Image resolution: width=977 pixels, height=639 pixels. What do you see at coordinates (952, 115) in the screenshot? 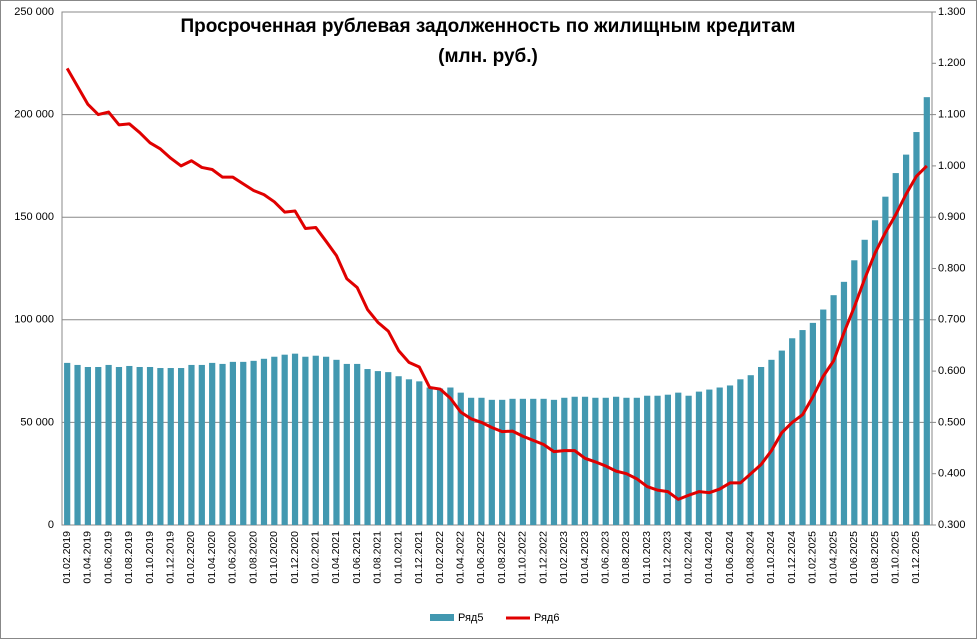
I see `y2-tick-label: 1.100` at bounding box center [952, 115].